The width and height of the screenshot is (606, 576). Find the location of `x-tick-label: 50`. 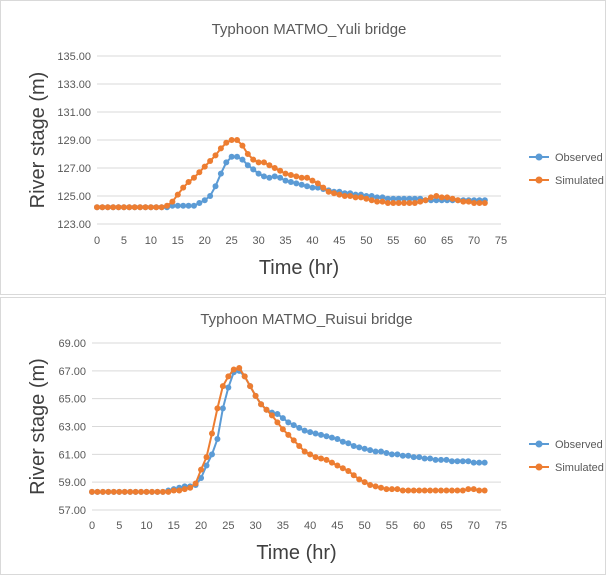

x-tick-label: 50 is located at coordinates (366, 241).